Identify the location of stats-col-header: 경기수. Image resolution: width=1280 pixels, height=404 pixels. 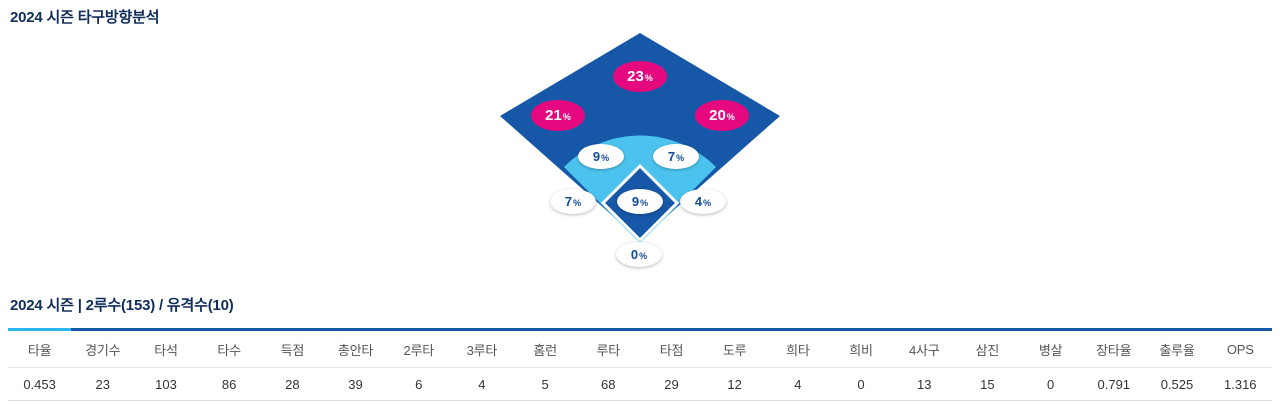
(103, 349).